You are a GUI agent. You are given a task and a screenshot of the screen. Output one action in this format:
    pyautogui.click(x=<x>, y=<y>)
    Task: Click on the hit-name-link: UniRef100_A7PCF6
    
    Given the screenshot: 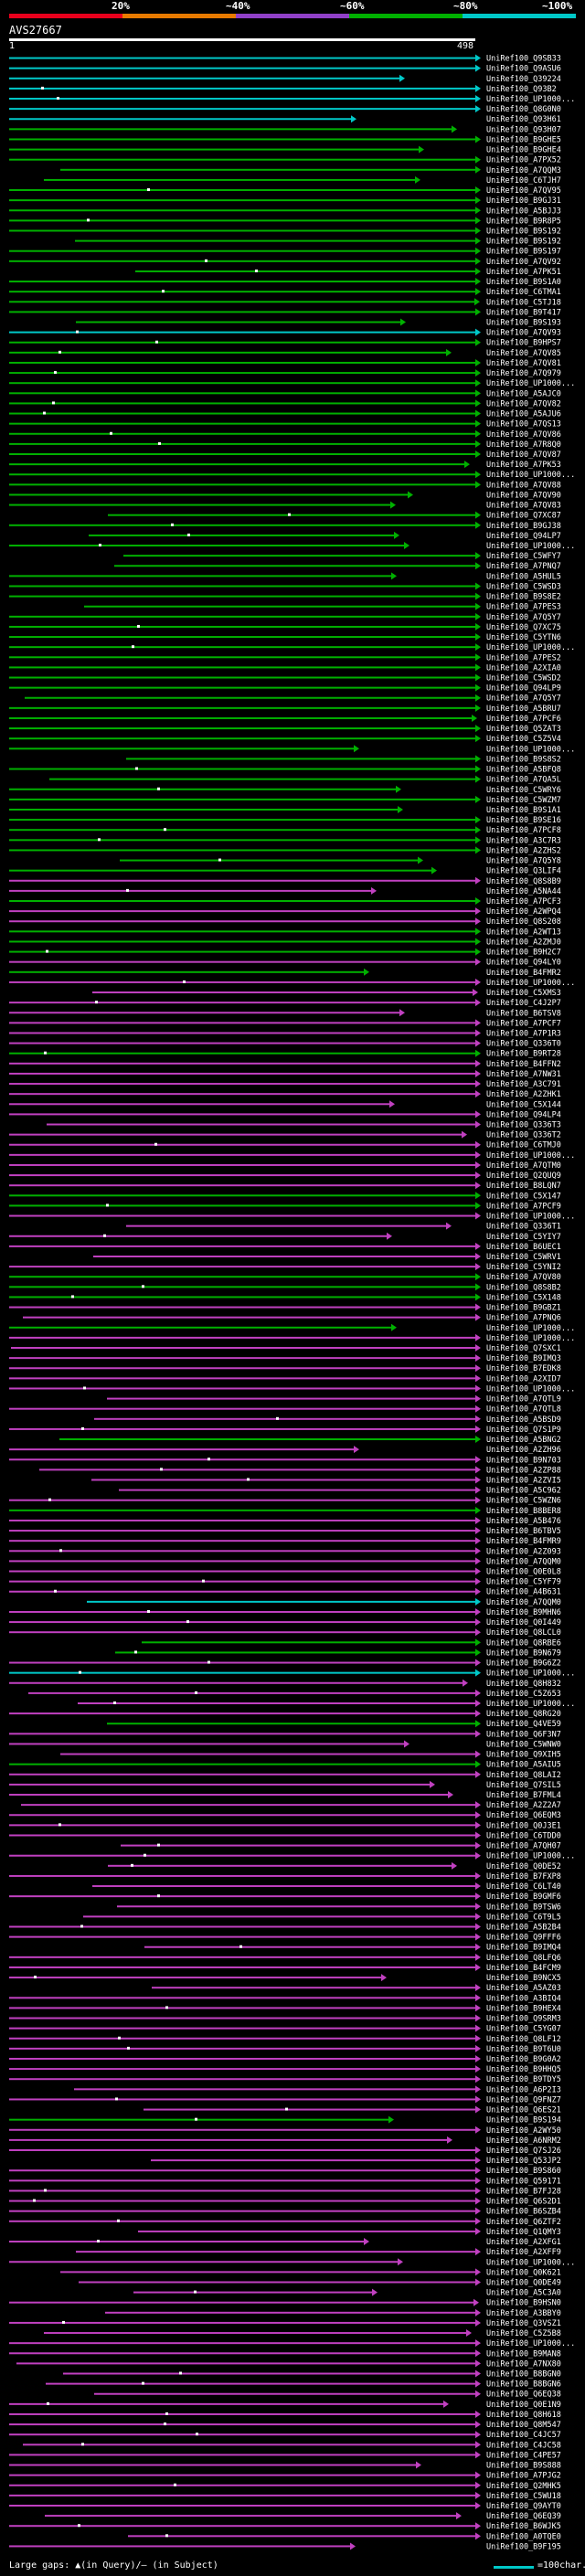 What is the action you would take?
    pyautogui.click(x=523, y=719)
    